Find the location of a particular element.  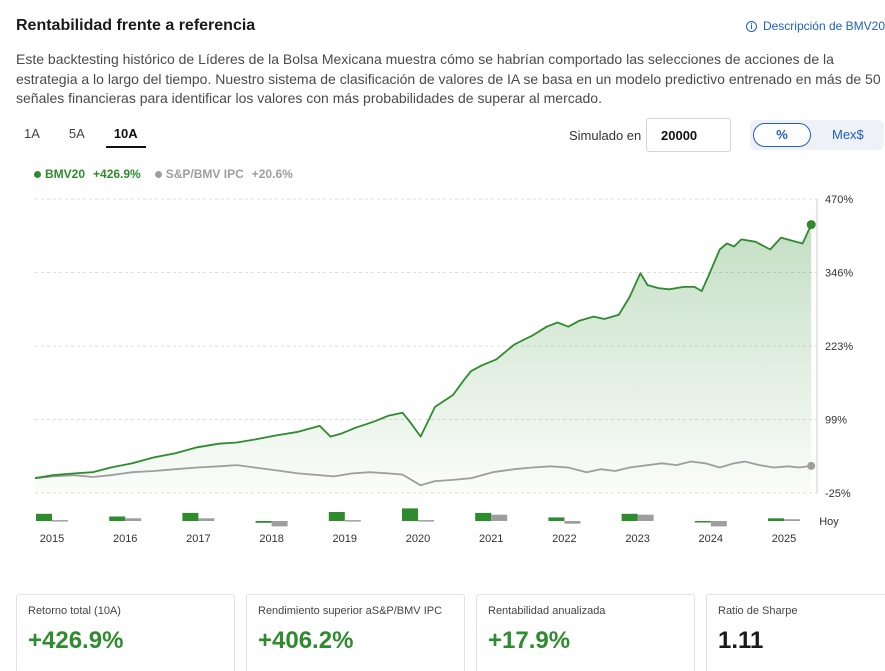

x-tick-label: 2016 is located at coordinates (125, 539).